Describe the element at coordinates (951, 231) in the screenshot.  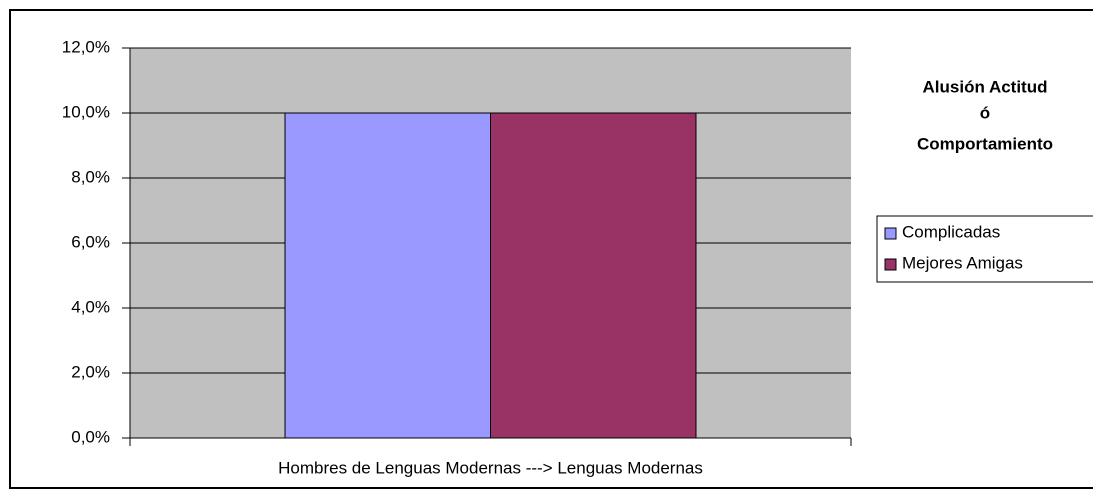
I see `legend-label: Complicadas` at that location.